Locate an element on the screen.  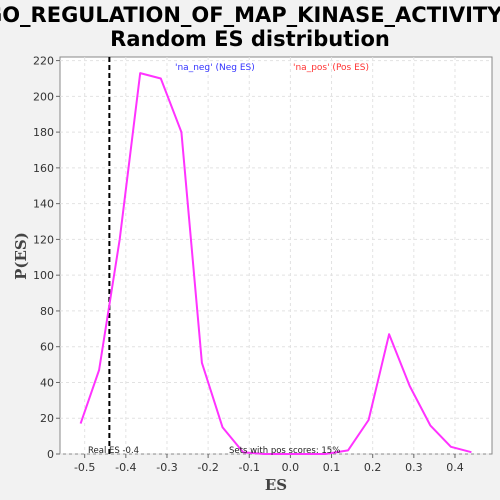
x-tick-label: 0.0 is located at coordinates (291, 467).